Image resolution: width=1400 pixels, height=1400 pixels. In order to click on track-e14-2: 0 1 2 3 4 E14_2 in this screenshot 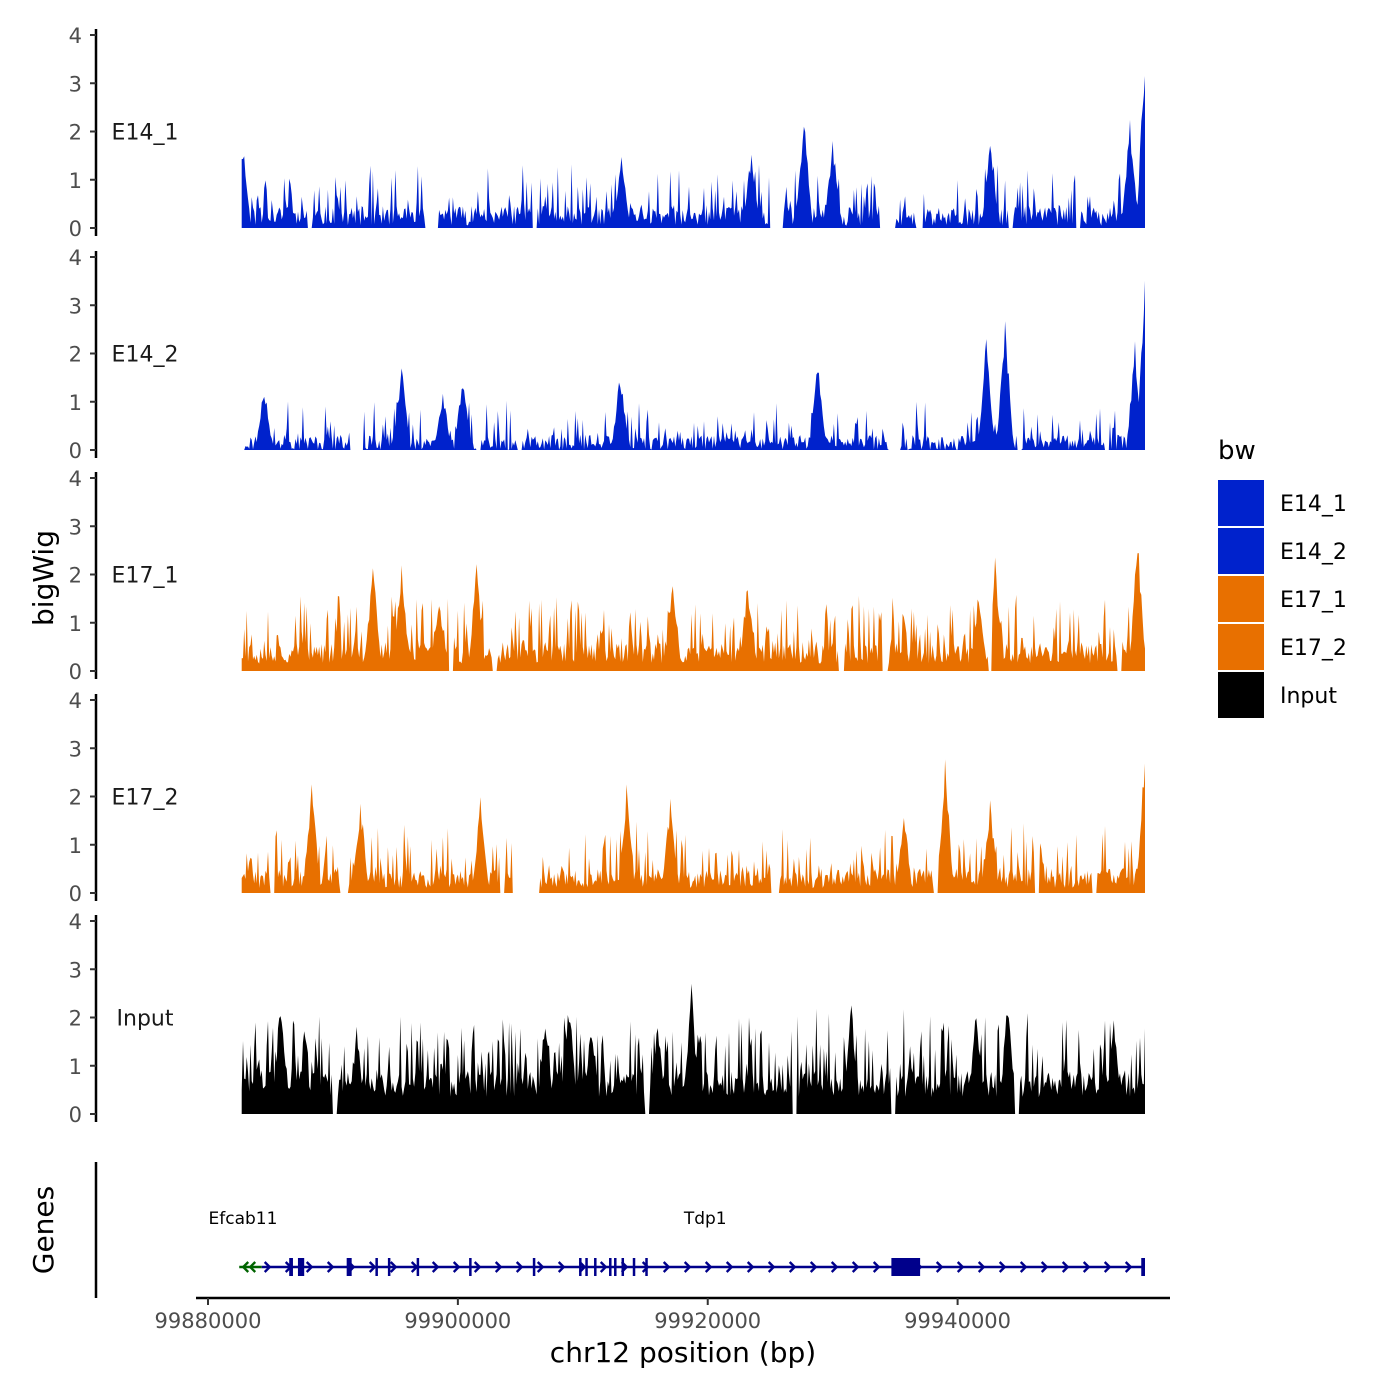, I will do `click(607, 354)`.